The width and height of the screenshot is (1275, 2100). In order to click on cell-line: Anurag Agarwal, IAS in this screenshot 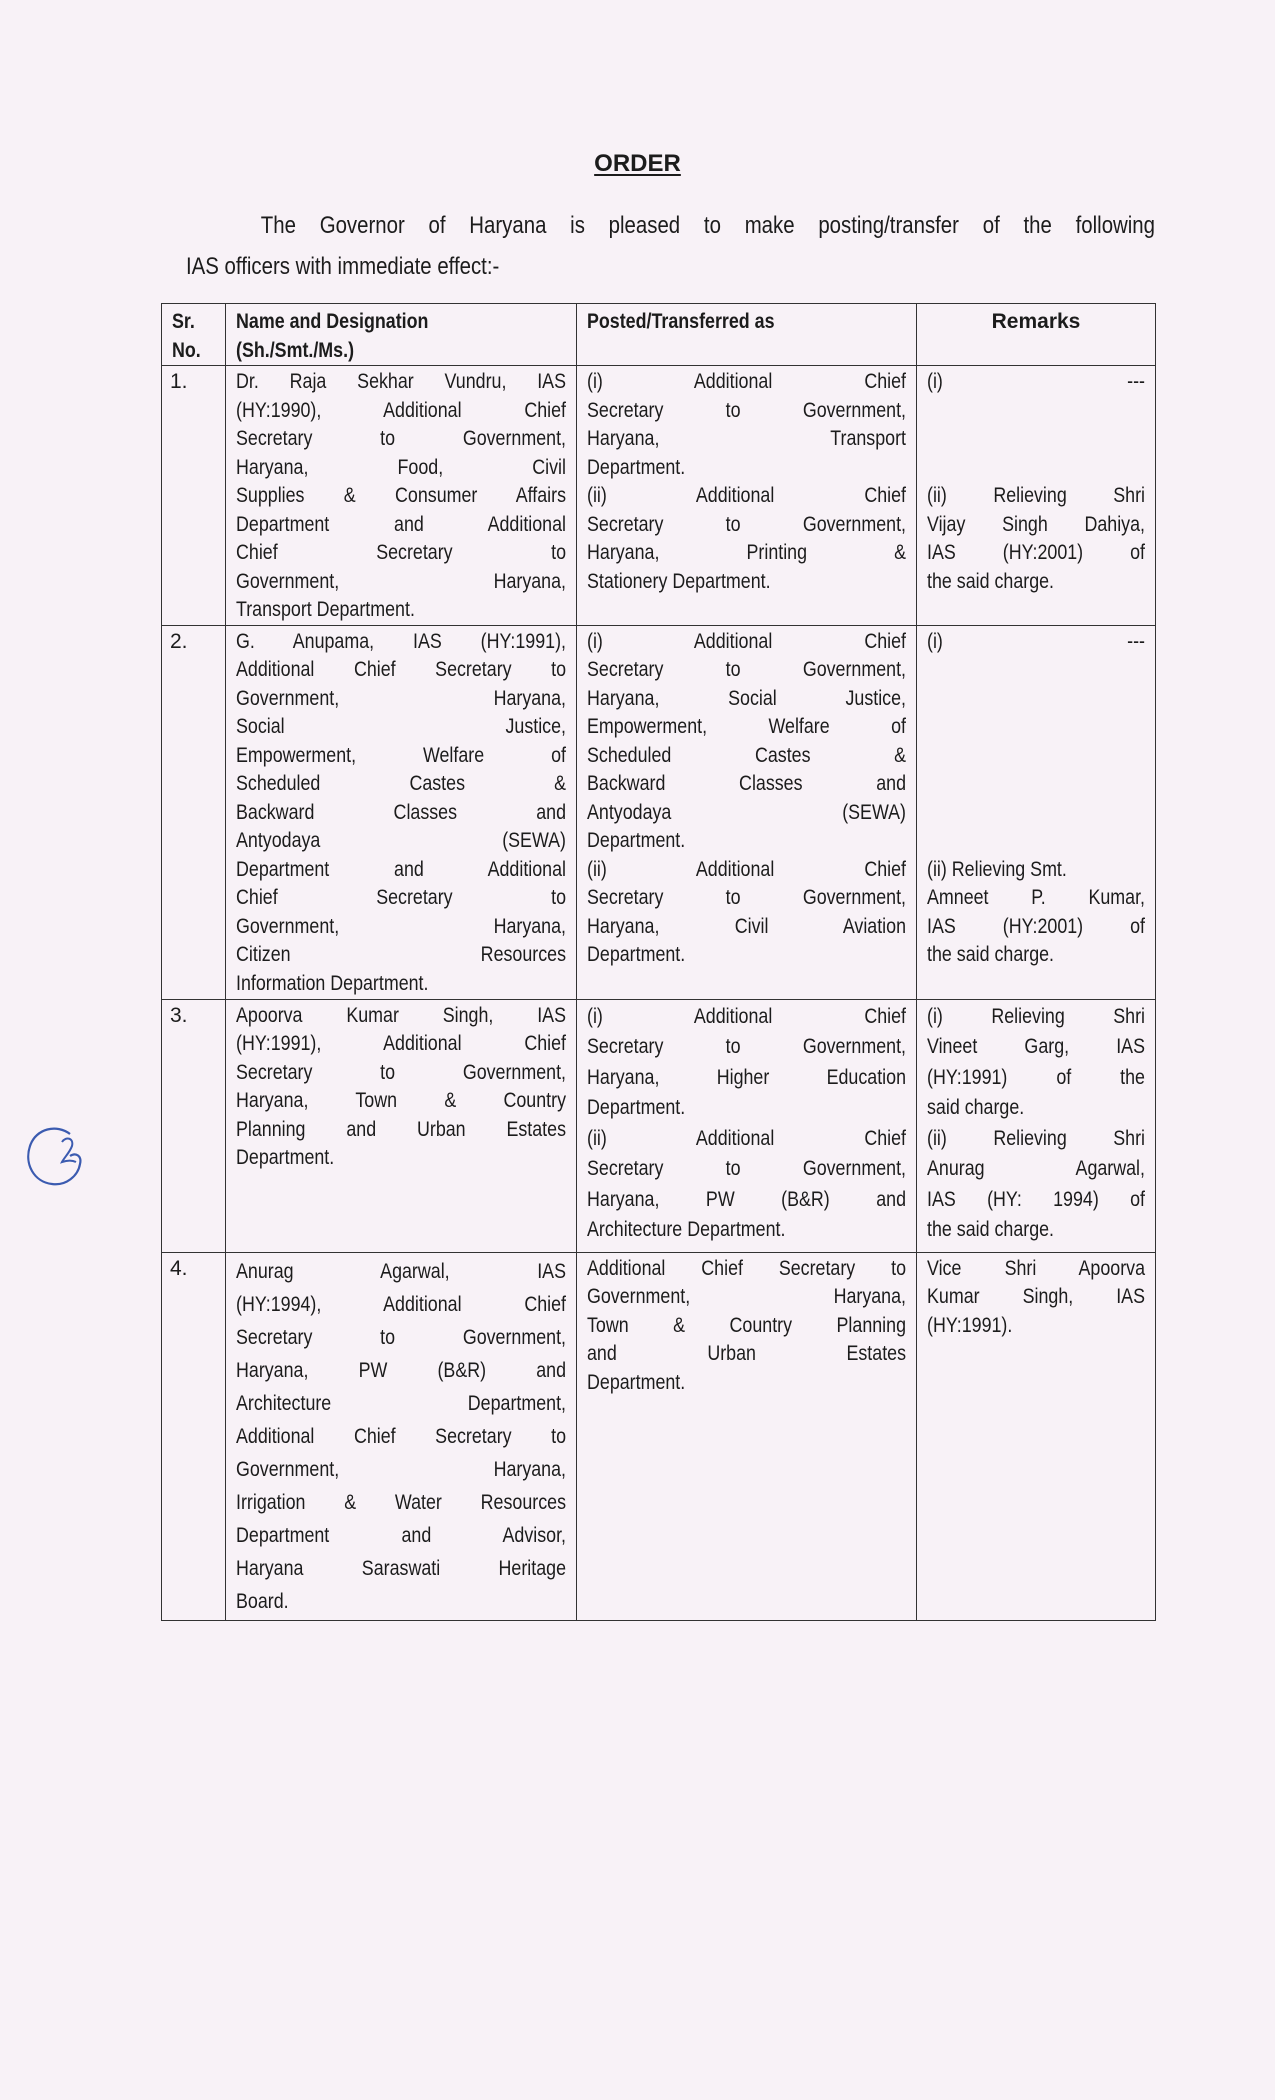, I will do `click(401, 1271)`.